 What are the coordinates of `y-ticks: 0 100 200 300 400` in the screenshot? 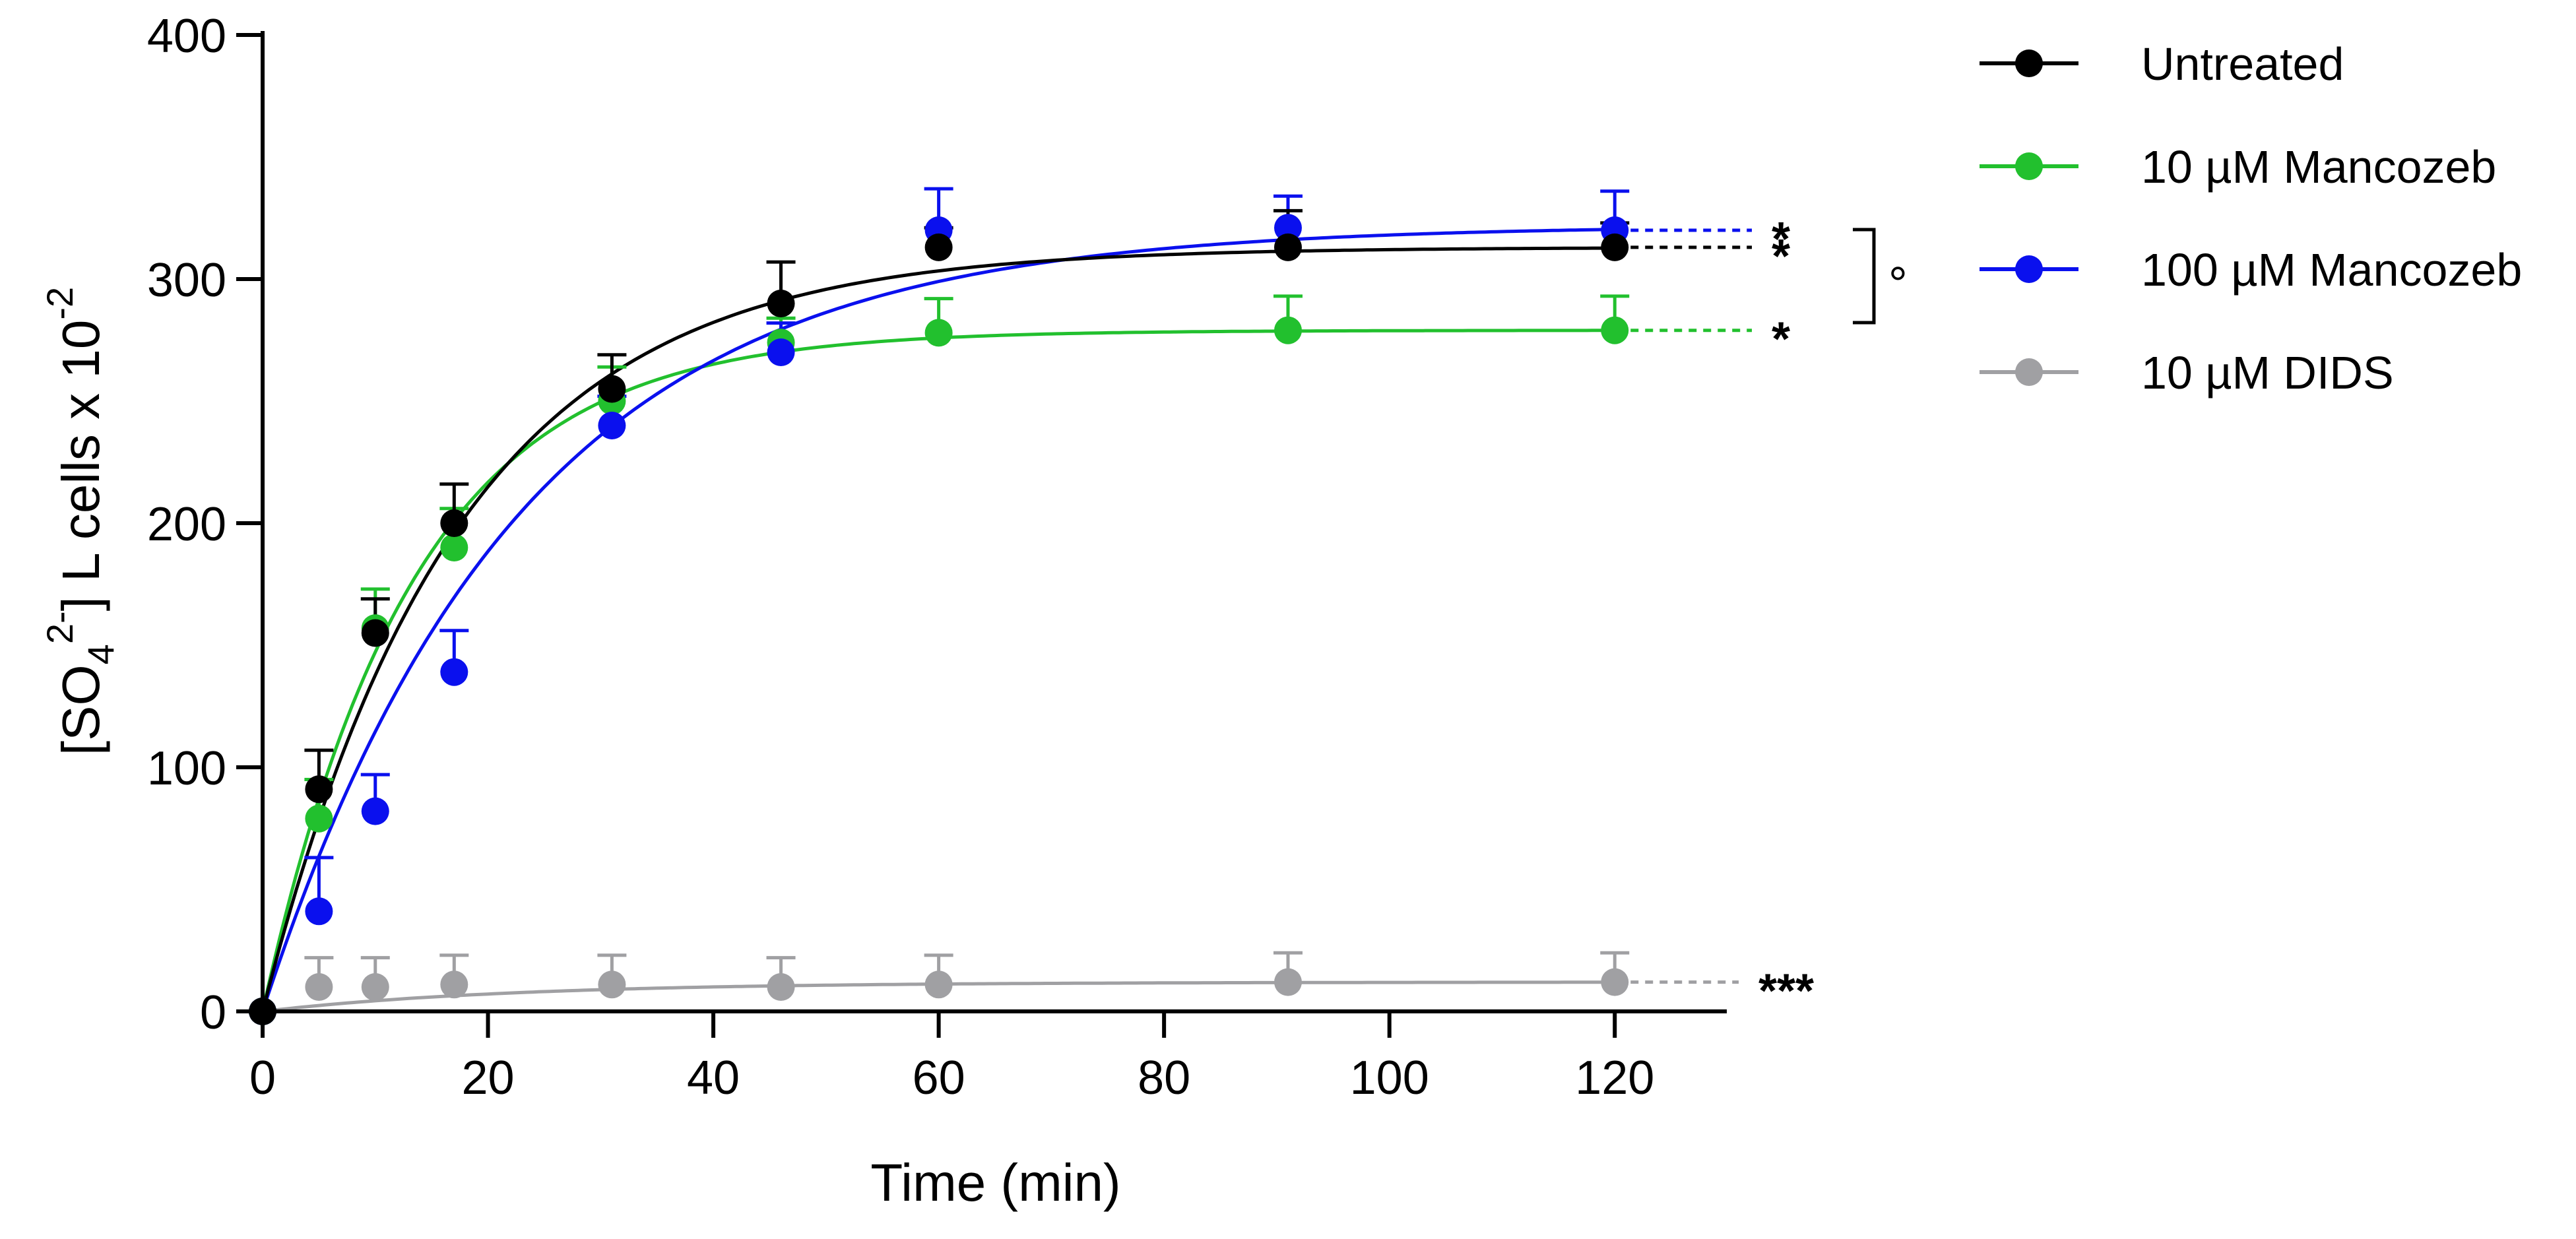 It's located at (205, 524).